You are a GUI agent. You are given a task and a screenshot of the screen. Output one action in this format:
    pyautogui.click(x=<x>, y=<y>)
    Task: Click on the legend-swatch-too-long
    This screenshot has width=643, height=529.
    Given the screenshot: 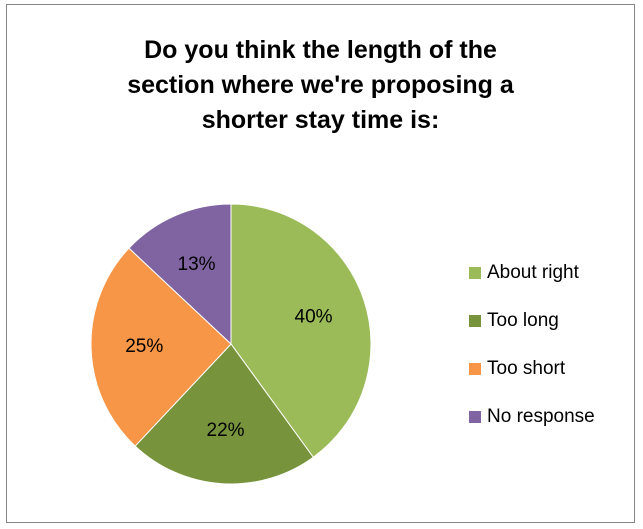 What is the action you would take?
    pyautogui.click(x=475, y=321)
    